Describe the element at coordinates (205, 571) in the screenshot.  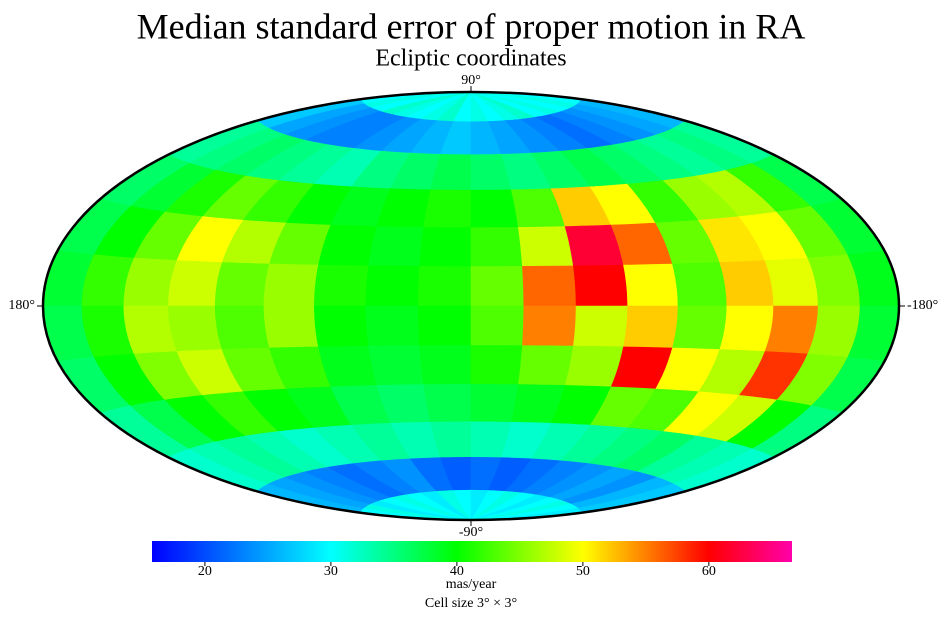
I see `colorbar-tick-label: 20` at that location.